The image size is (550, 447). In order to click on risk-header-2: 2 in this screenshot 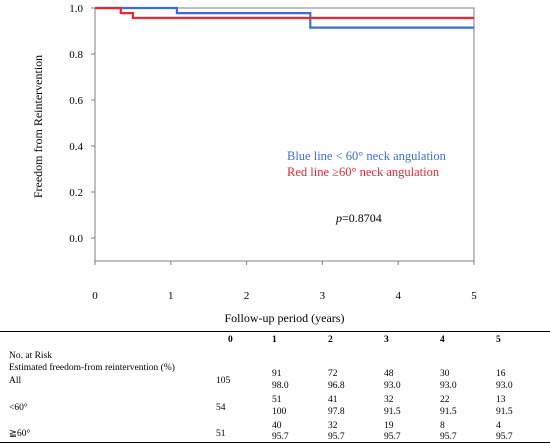, I will do `click(330, 340)`.